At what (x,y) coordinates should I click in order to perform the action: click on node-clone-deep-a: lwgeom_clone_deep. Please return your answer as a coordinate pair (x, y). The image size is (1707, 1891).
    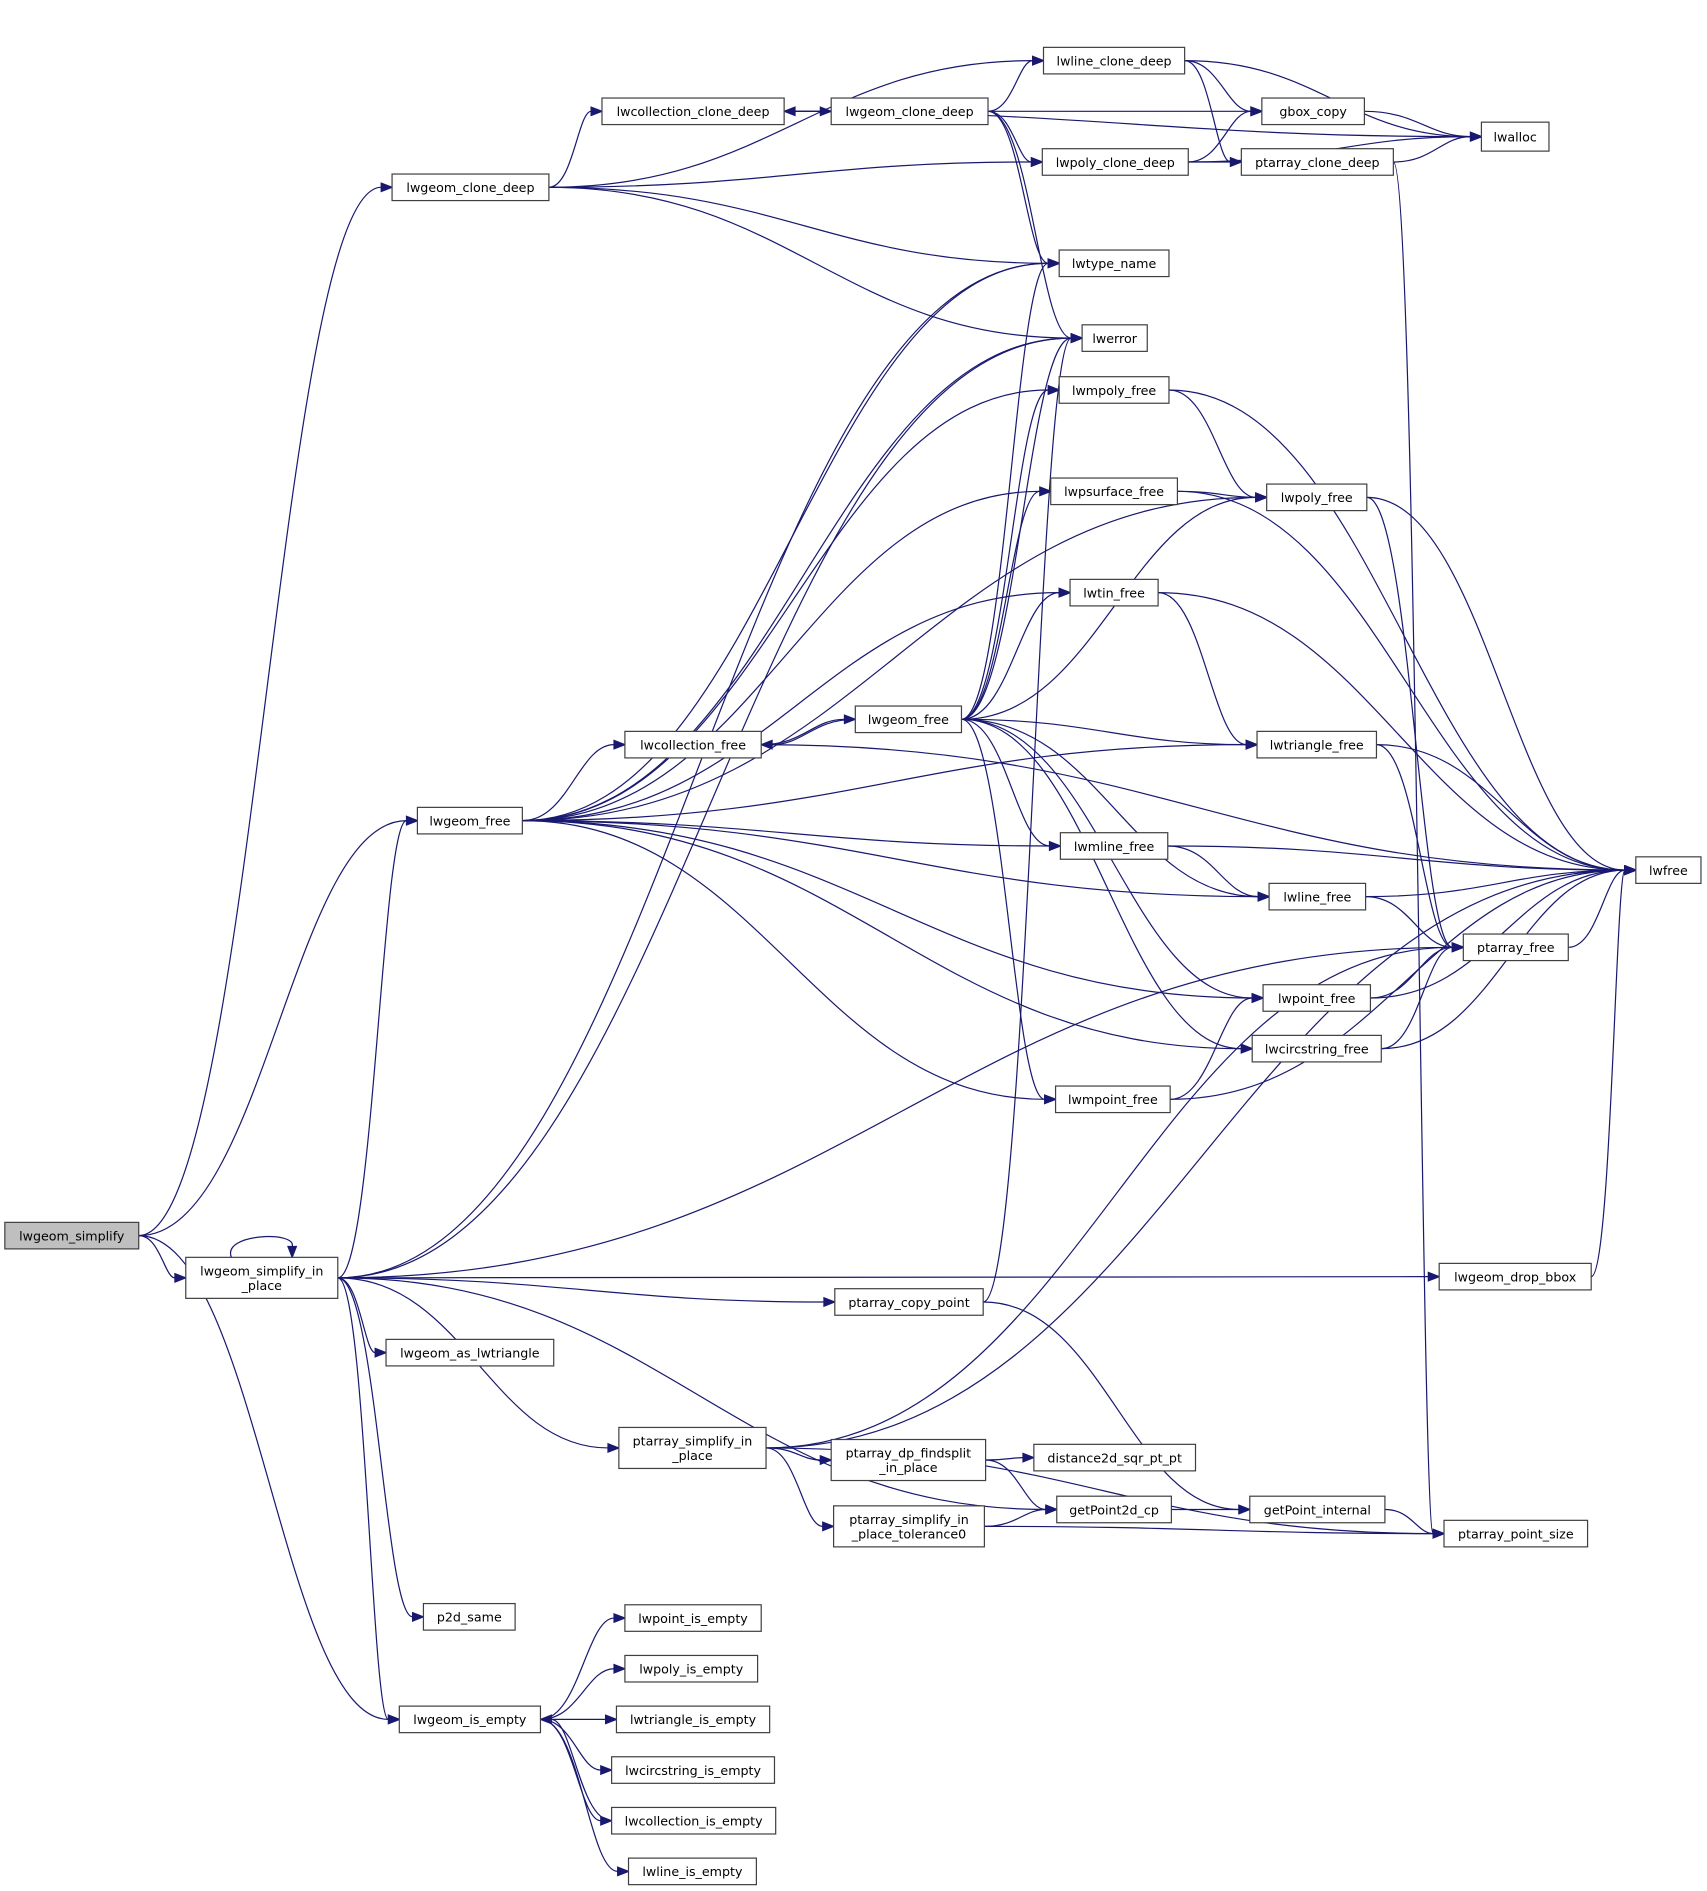
    Looking at the image, I should click on (470, 187).